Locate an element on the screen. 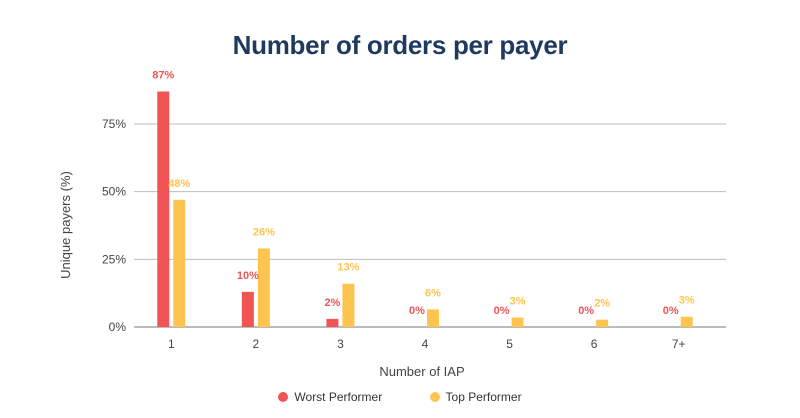  legend-label-worst: Worst Performer is located at coordinates (338, 397).